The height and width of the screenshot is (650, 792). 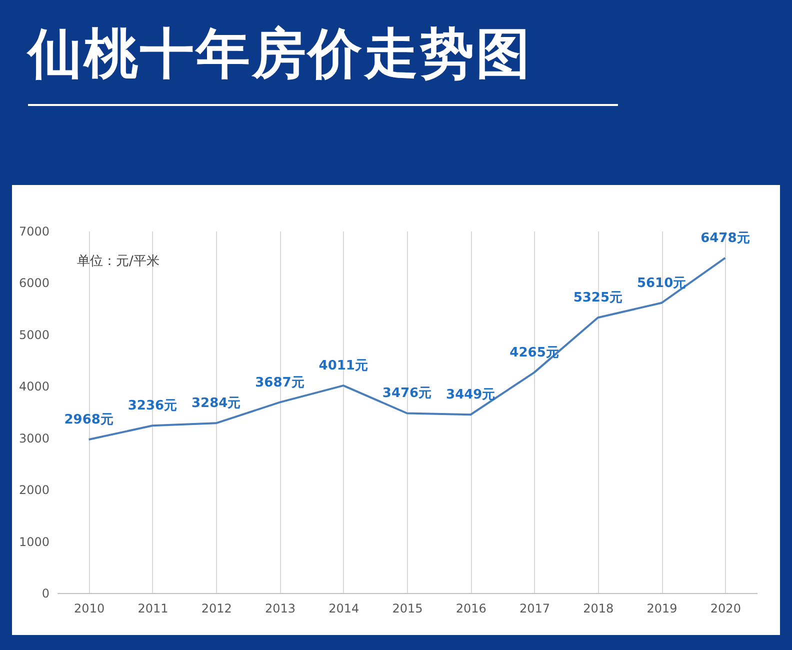 I want to click on data-label: 5325元, so click(x=598, y=298).